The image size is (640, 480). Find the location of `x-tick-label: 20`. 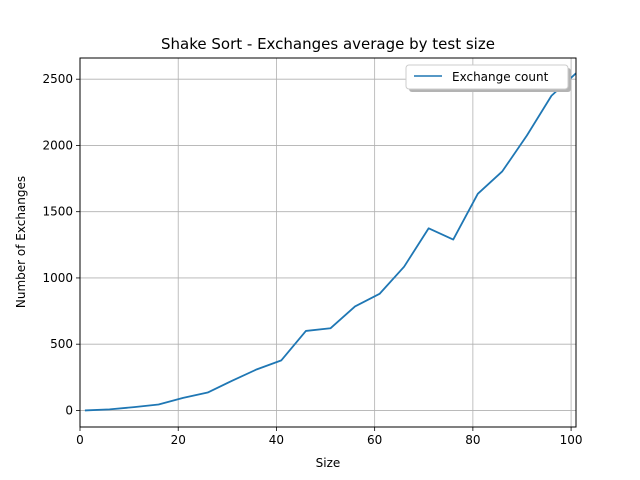

x-tick-label: 20 is located at coordinates (178, 440).